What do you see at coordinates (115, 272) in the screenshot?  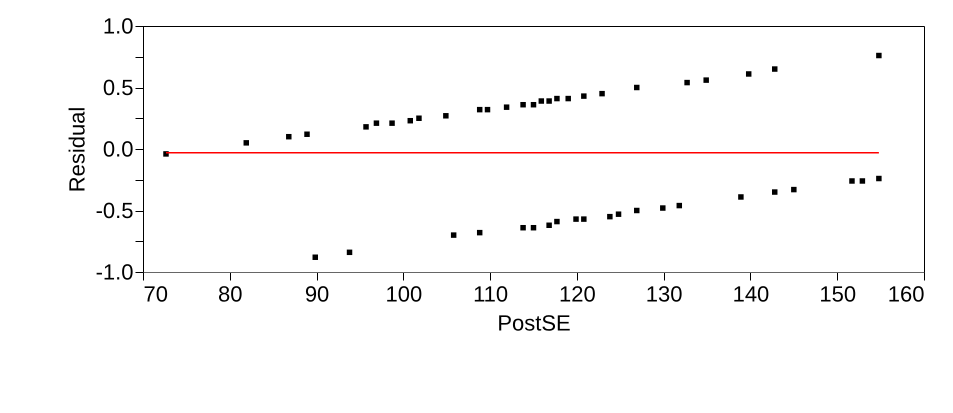 I see `y-tick-label: -1.0` at bounding box center [115, 272].